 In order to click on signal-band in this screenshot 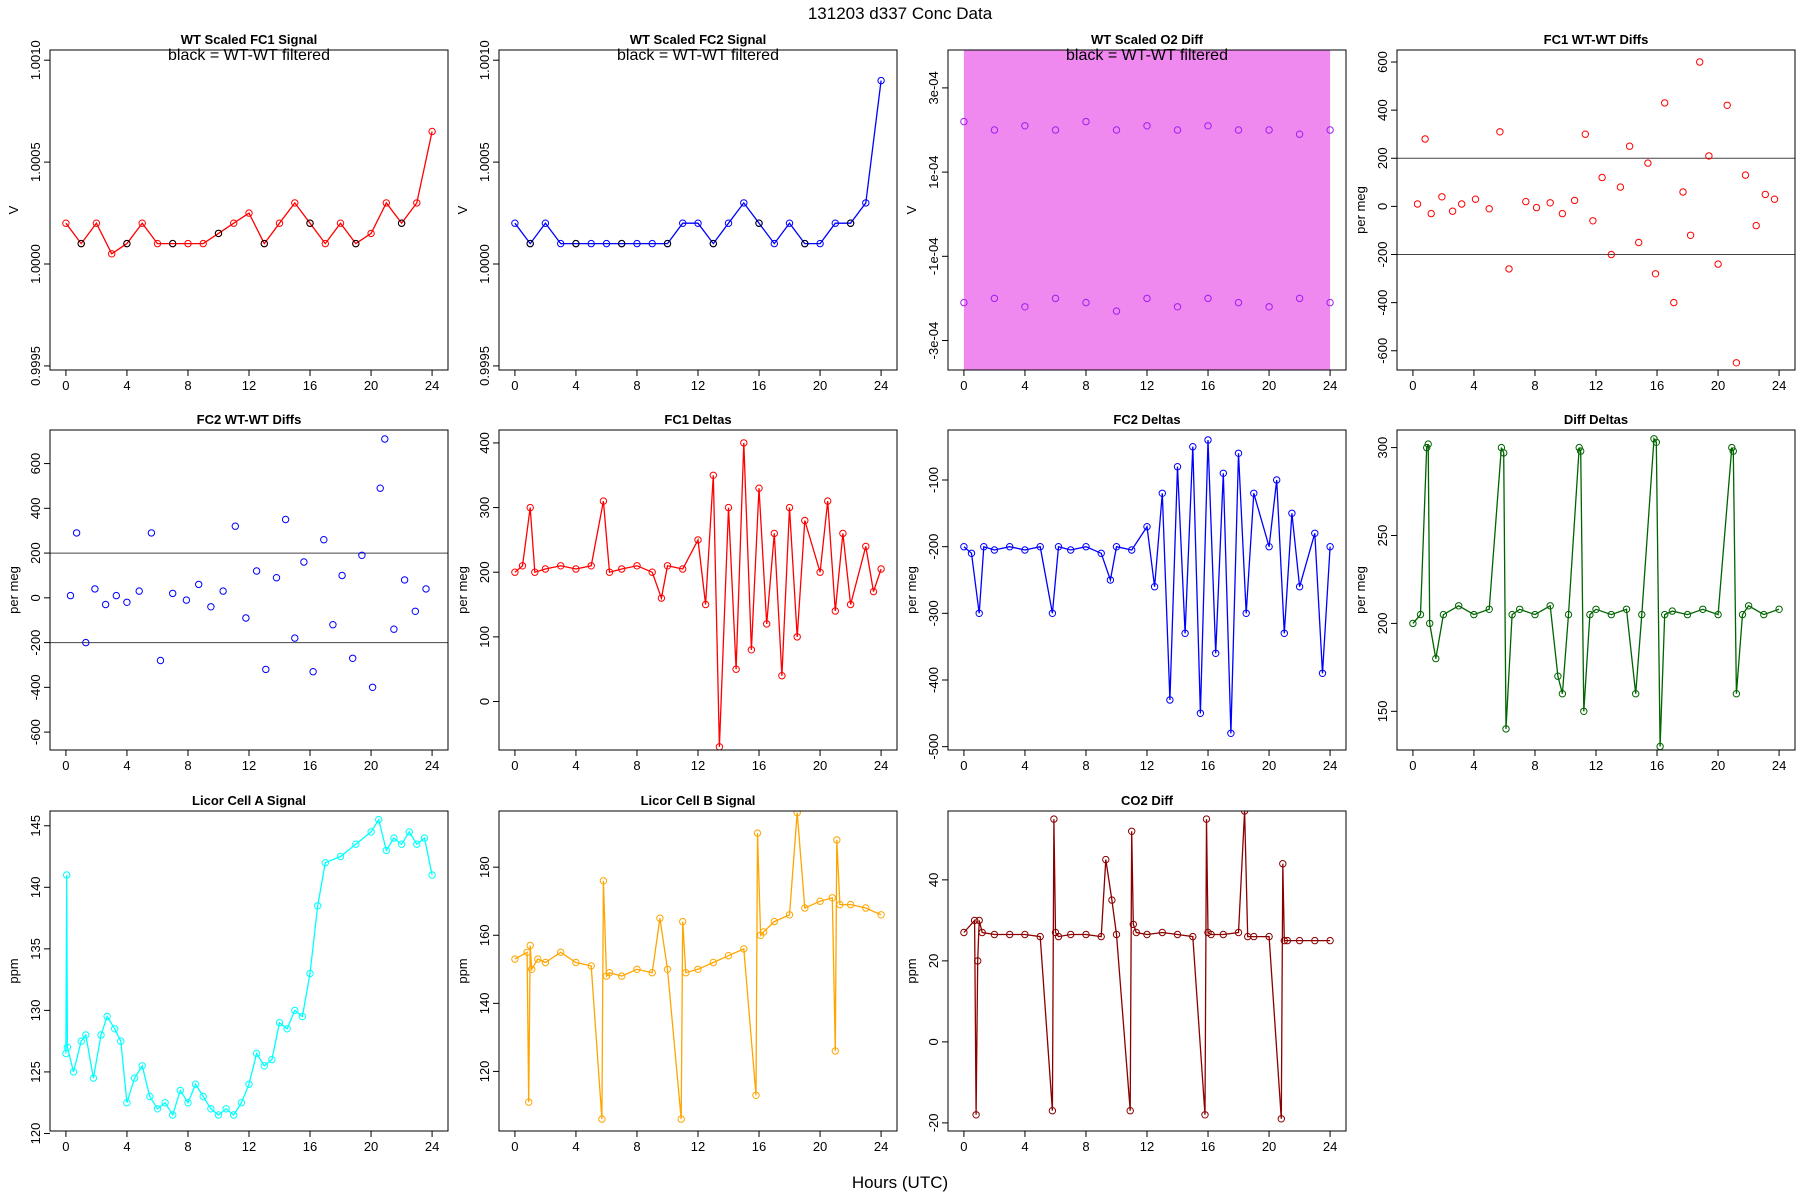, I will do `click(1147, 210)`.